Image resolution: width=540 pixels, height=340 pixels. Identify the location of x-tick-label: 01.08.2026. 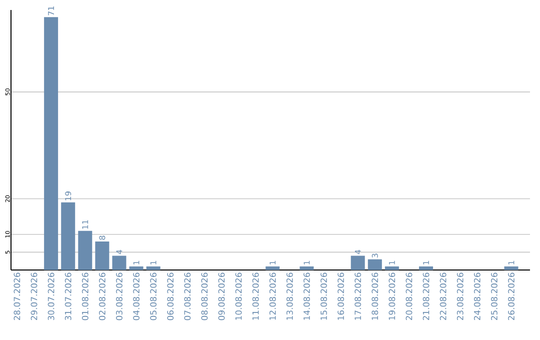
(85, 296).